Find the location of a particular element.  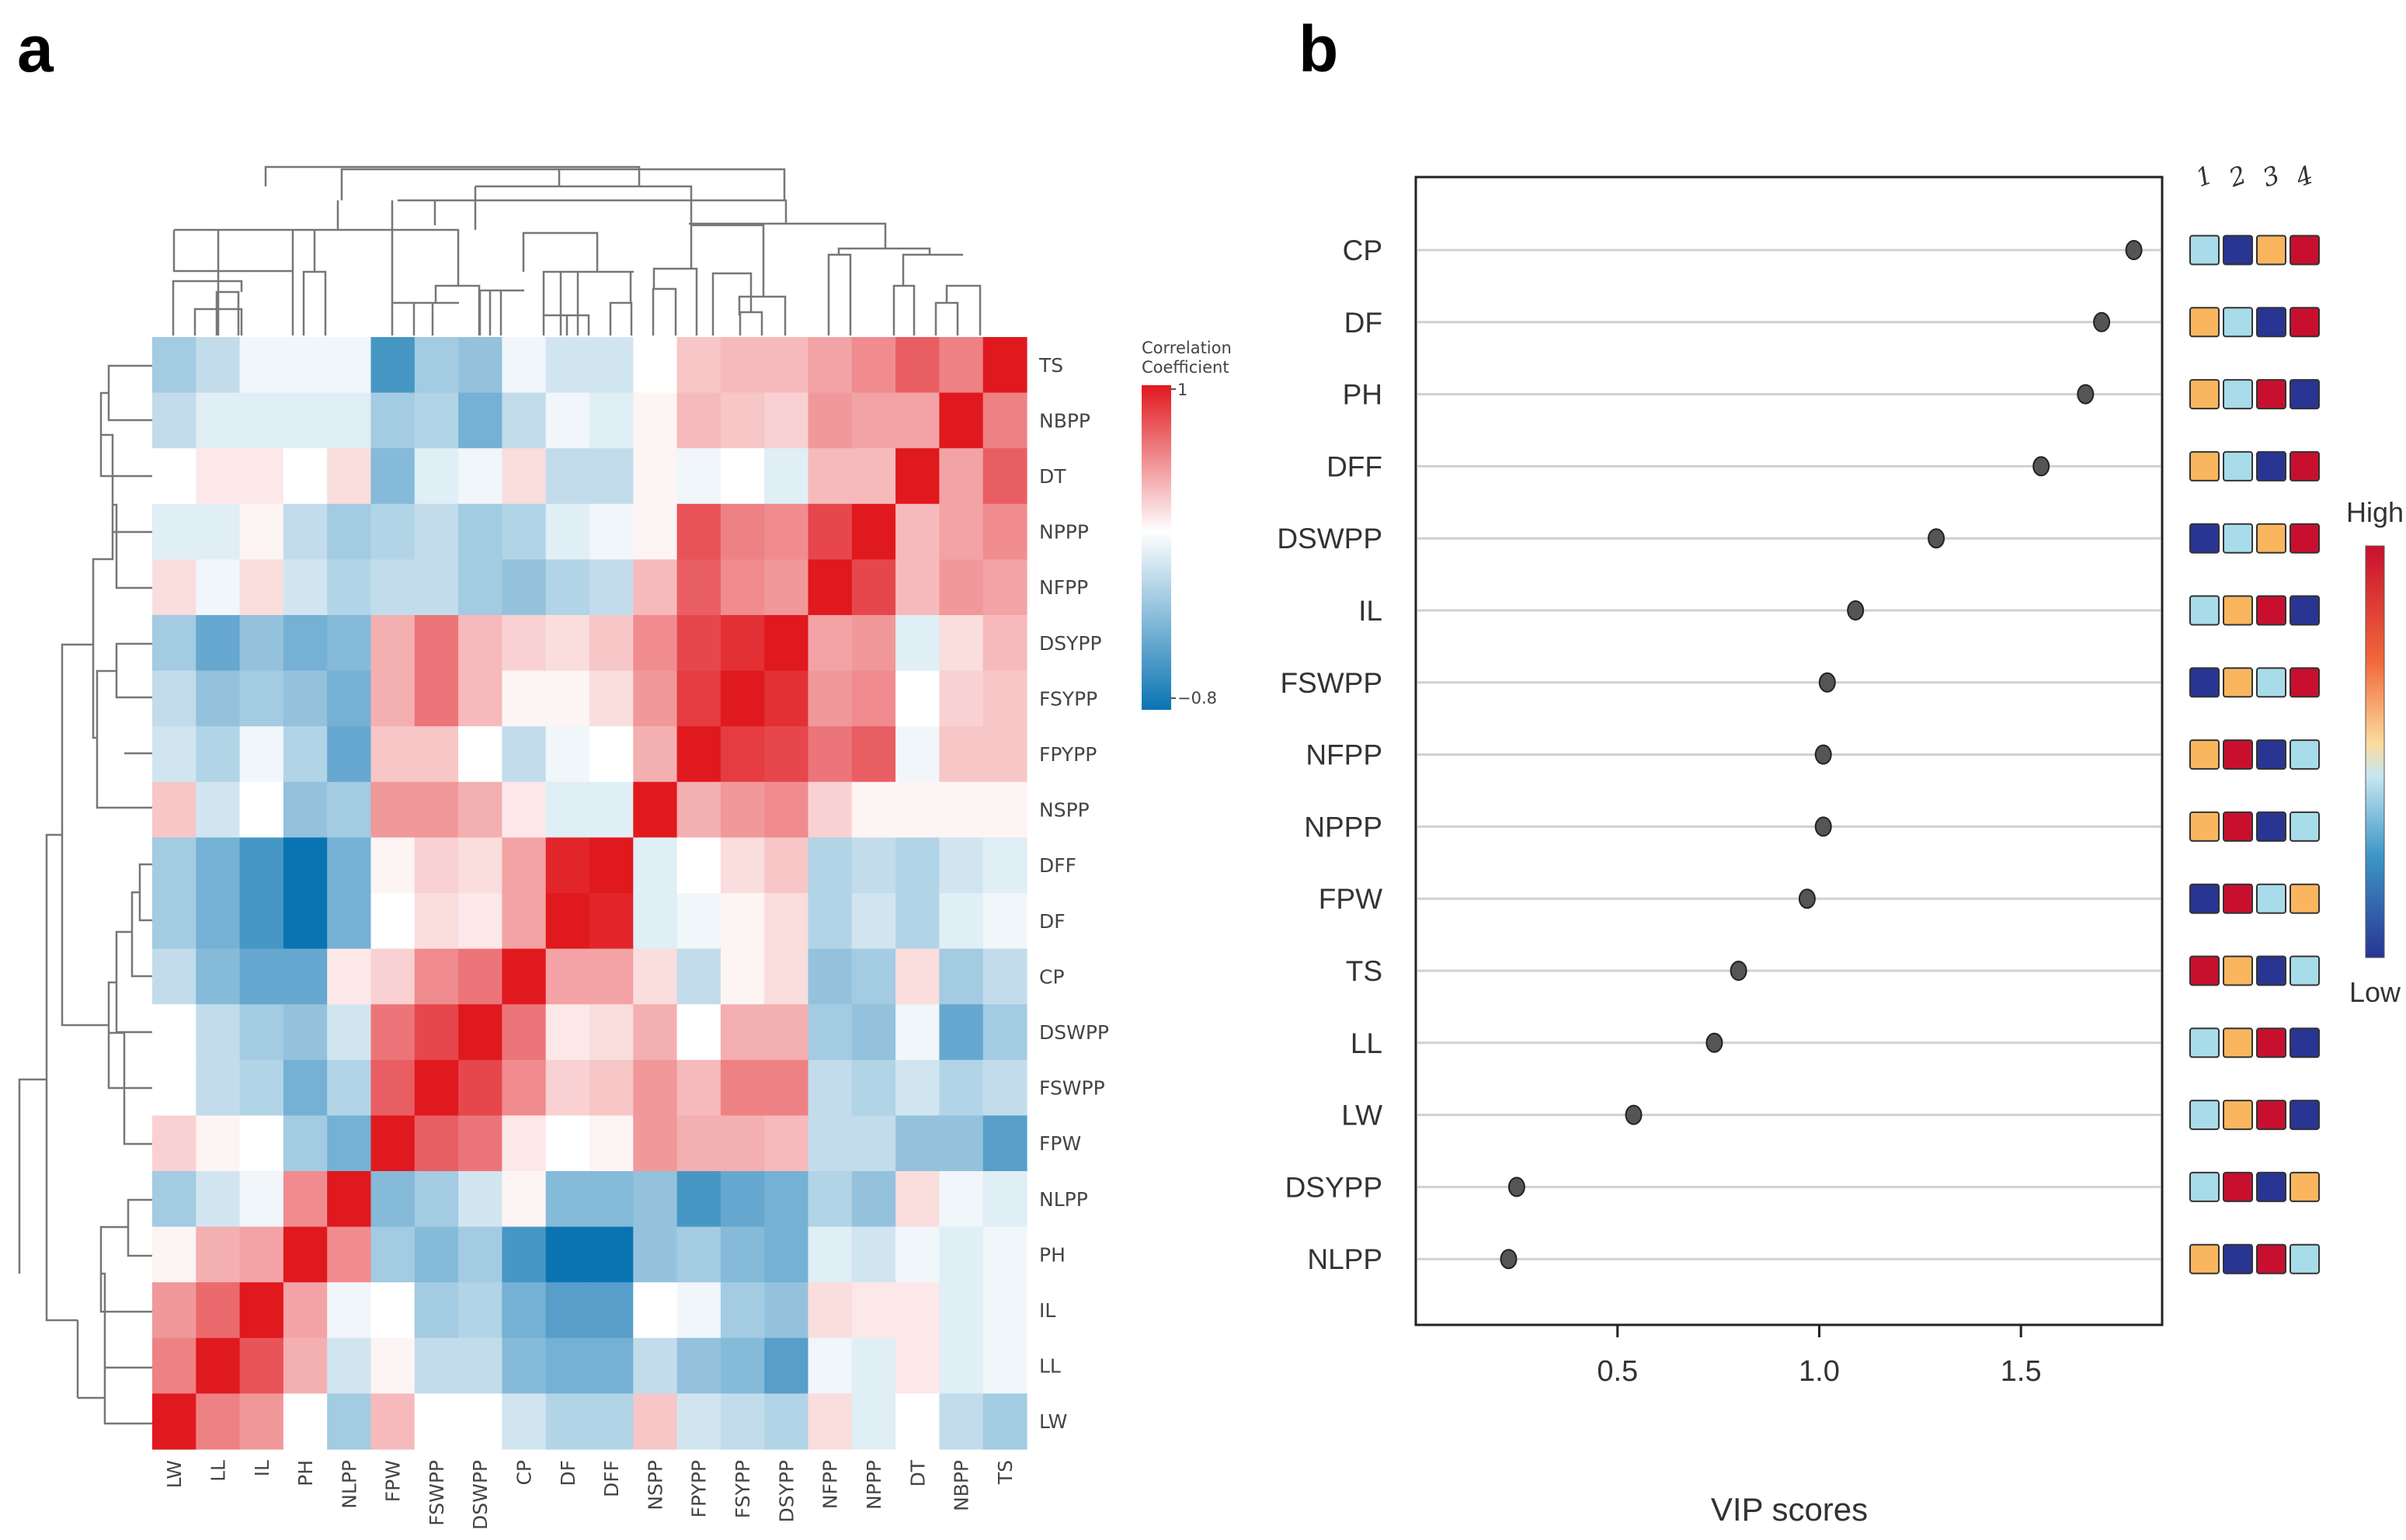

row-dendrogram is located at coordinates (85, 894).